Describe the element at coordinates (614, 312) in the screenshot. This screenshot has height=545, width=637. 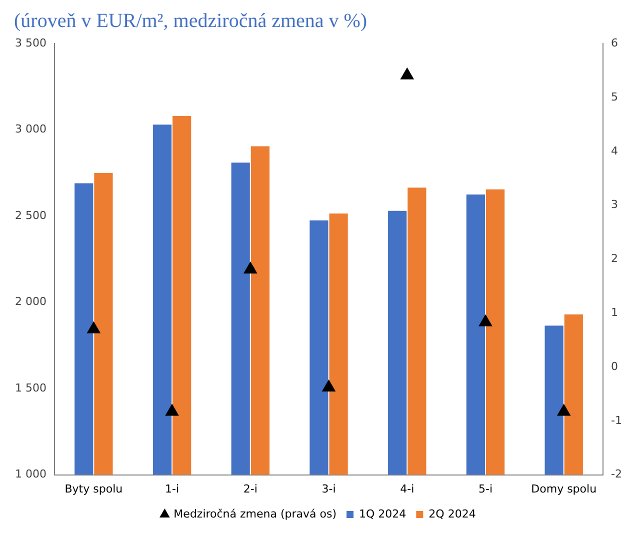
I see `y2-tick-label: 1` at that location.